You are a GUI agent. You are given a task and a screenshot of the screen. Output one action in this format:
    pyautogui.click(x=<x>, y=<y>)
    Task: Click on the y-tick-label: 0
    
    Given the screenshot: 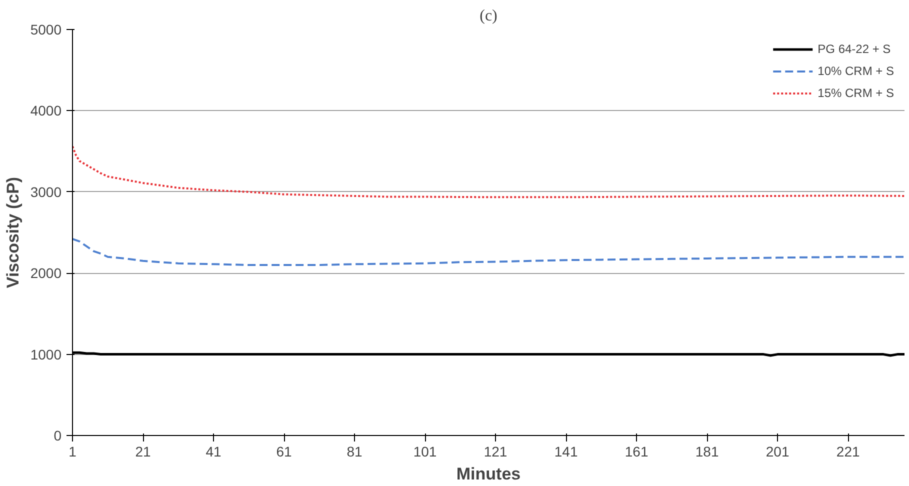 What is the action you would take?
    pyautogui.click(x=58, y=436)
    